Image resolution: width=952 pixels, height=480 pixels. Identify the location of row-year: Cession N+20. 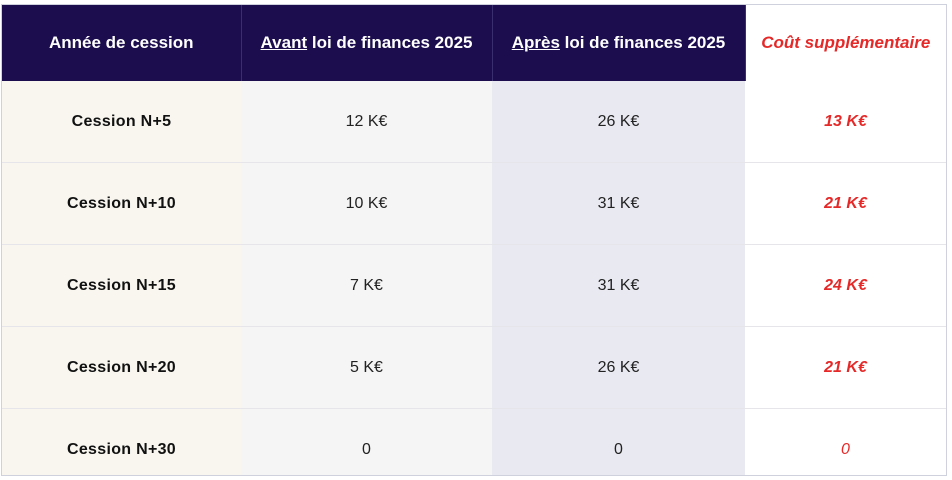
(121, 367).